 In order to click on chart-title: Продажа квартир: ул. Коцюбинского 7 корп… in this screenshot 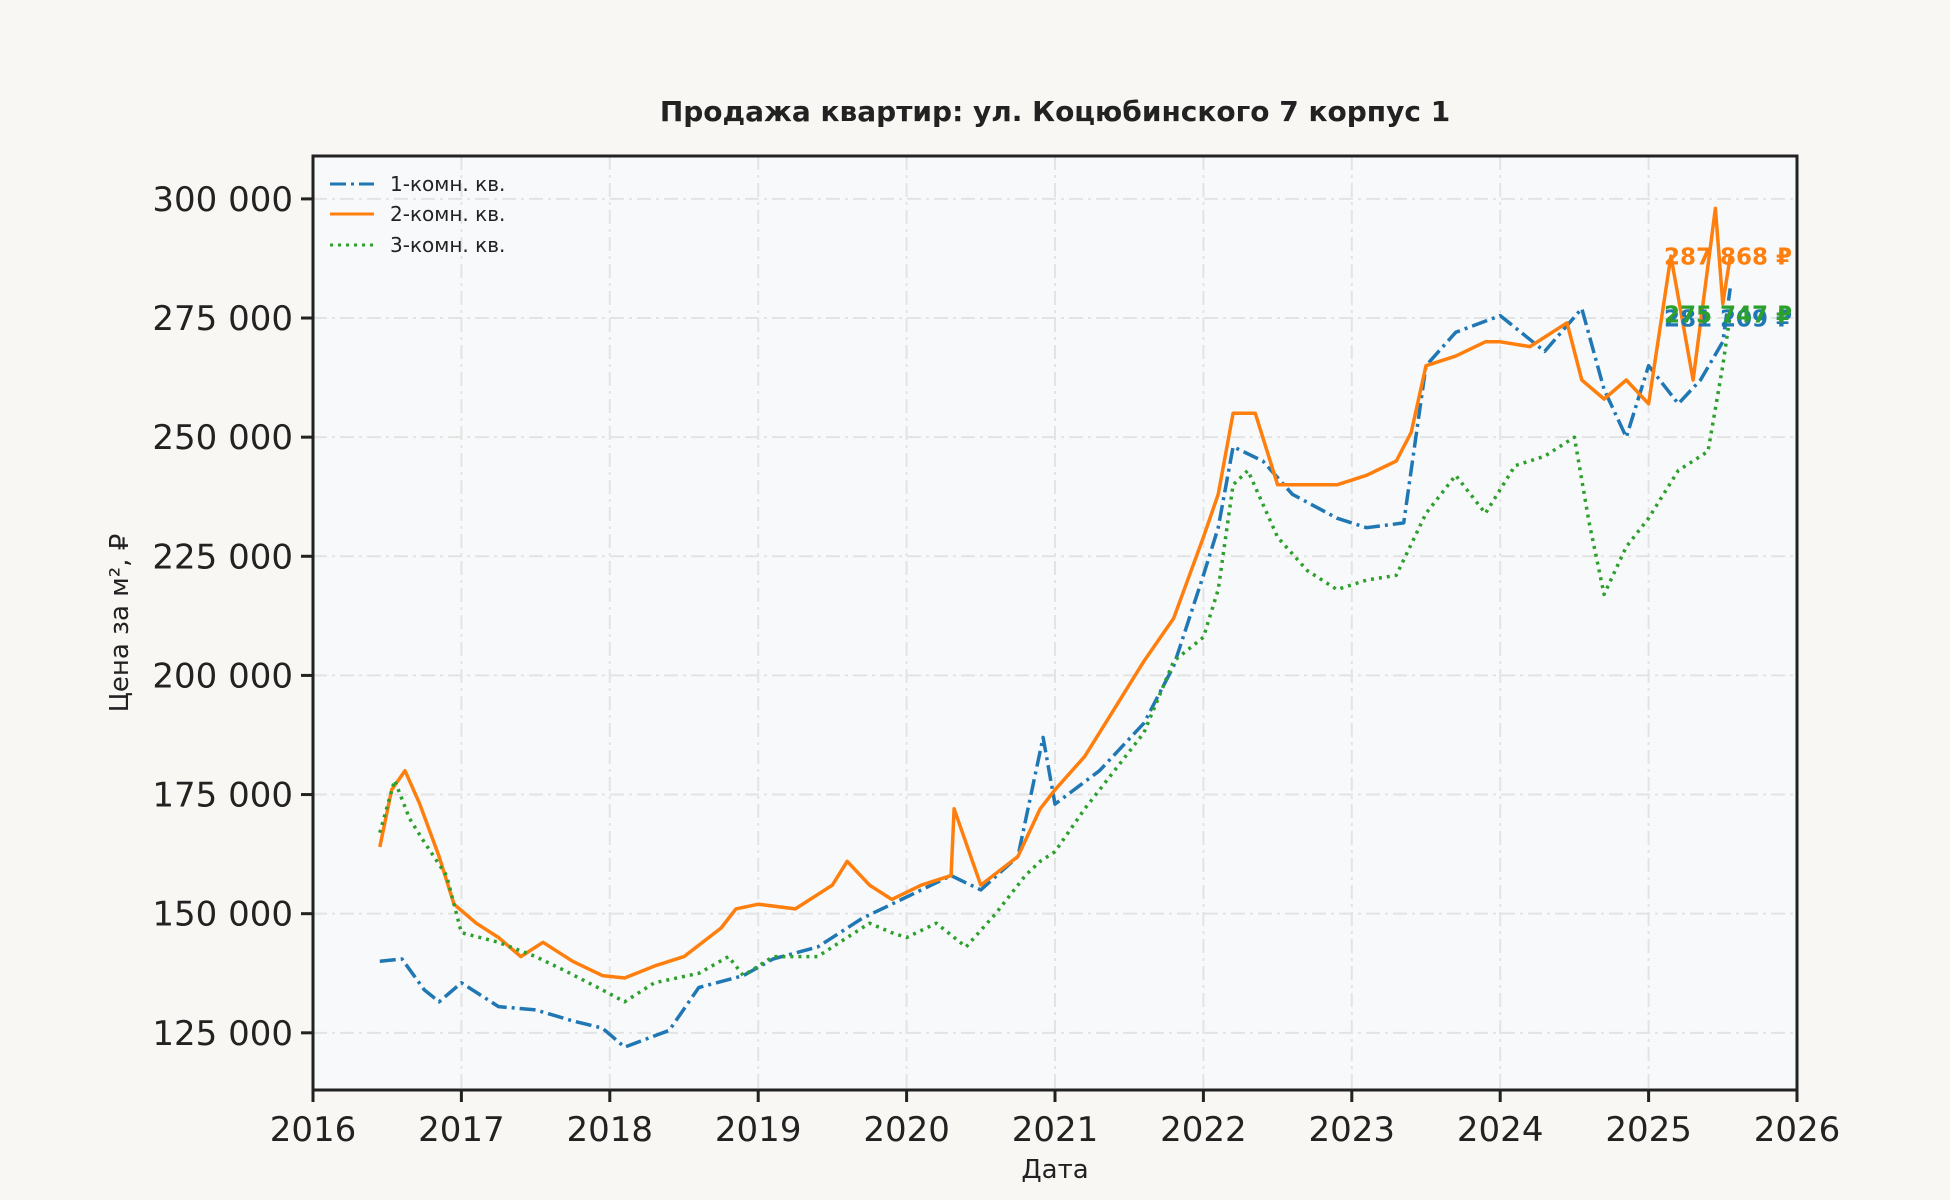, I will do `click(1055, 111)`.